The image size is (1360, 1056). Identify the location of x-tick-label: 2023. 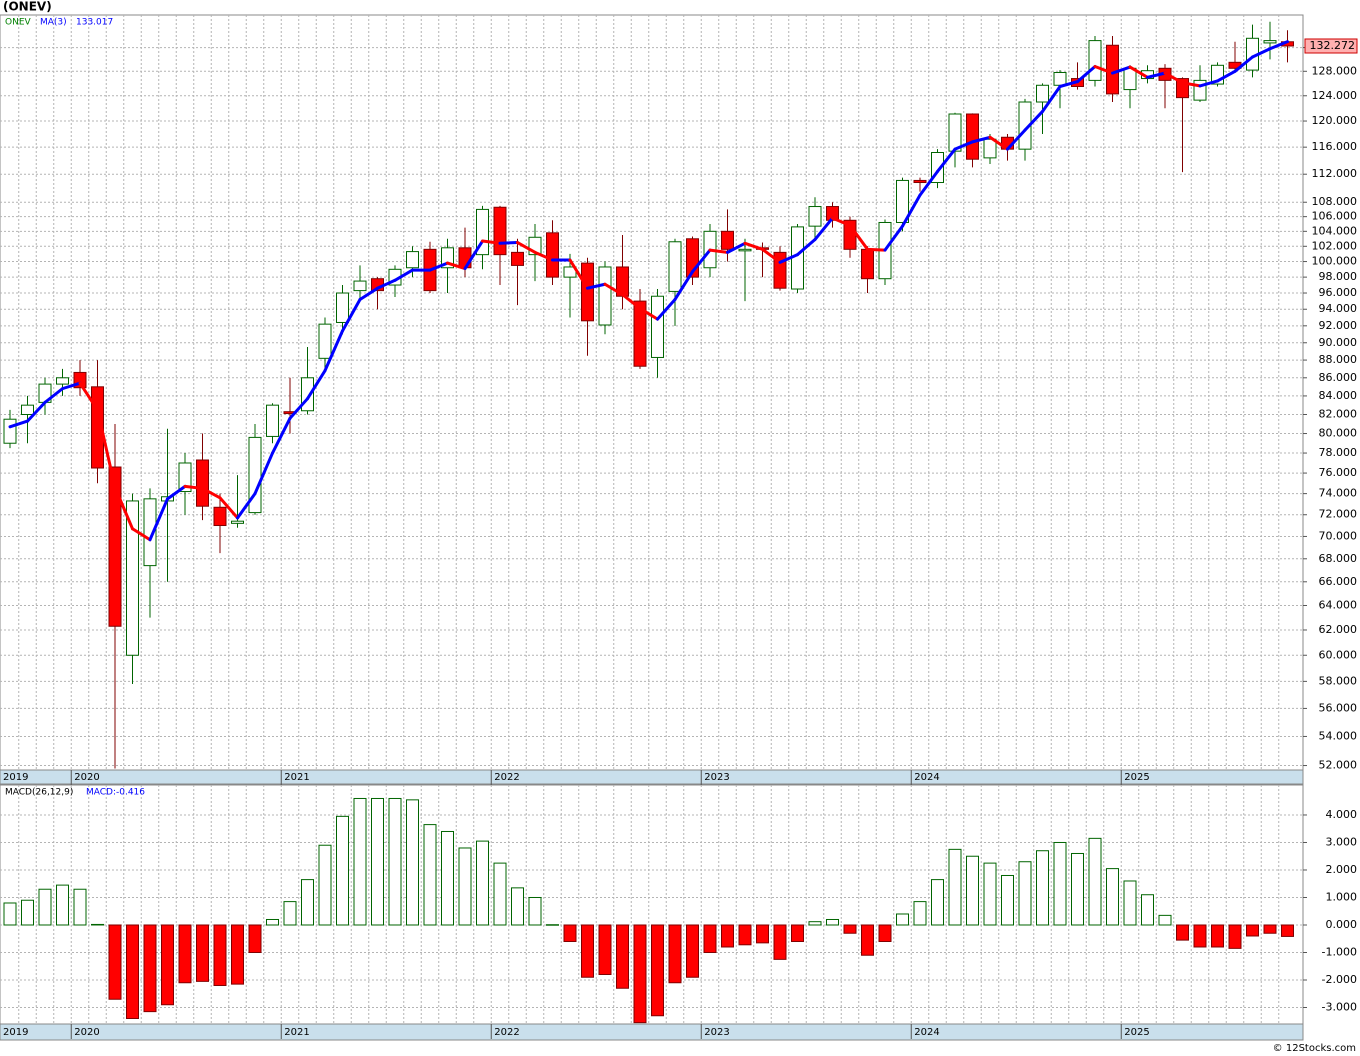
(716, 777).